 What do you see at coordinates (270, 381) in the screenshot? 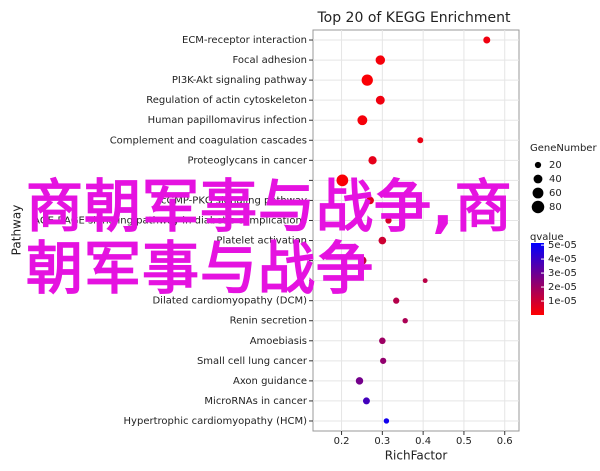
I see `y-tick-label: Axon guidance` at bounding box center [270, 381].